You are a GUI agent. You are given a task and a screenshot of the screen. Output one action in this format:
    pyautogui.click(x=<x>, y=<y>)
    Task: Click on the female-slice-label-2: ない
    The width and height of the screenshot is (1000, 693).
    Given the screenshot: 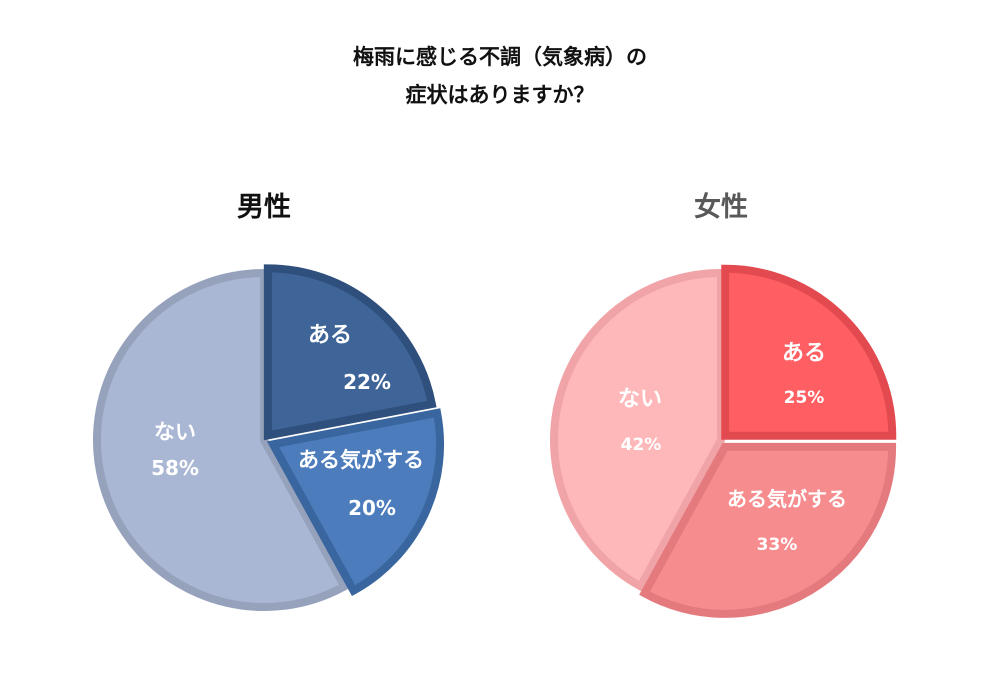 What is the action you would take?
    pyautogui.click(x=640, y=399)
    